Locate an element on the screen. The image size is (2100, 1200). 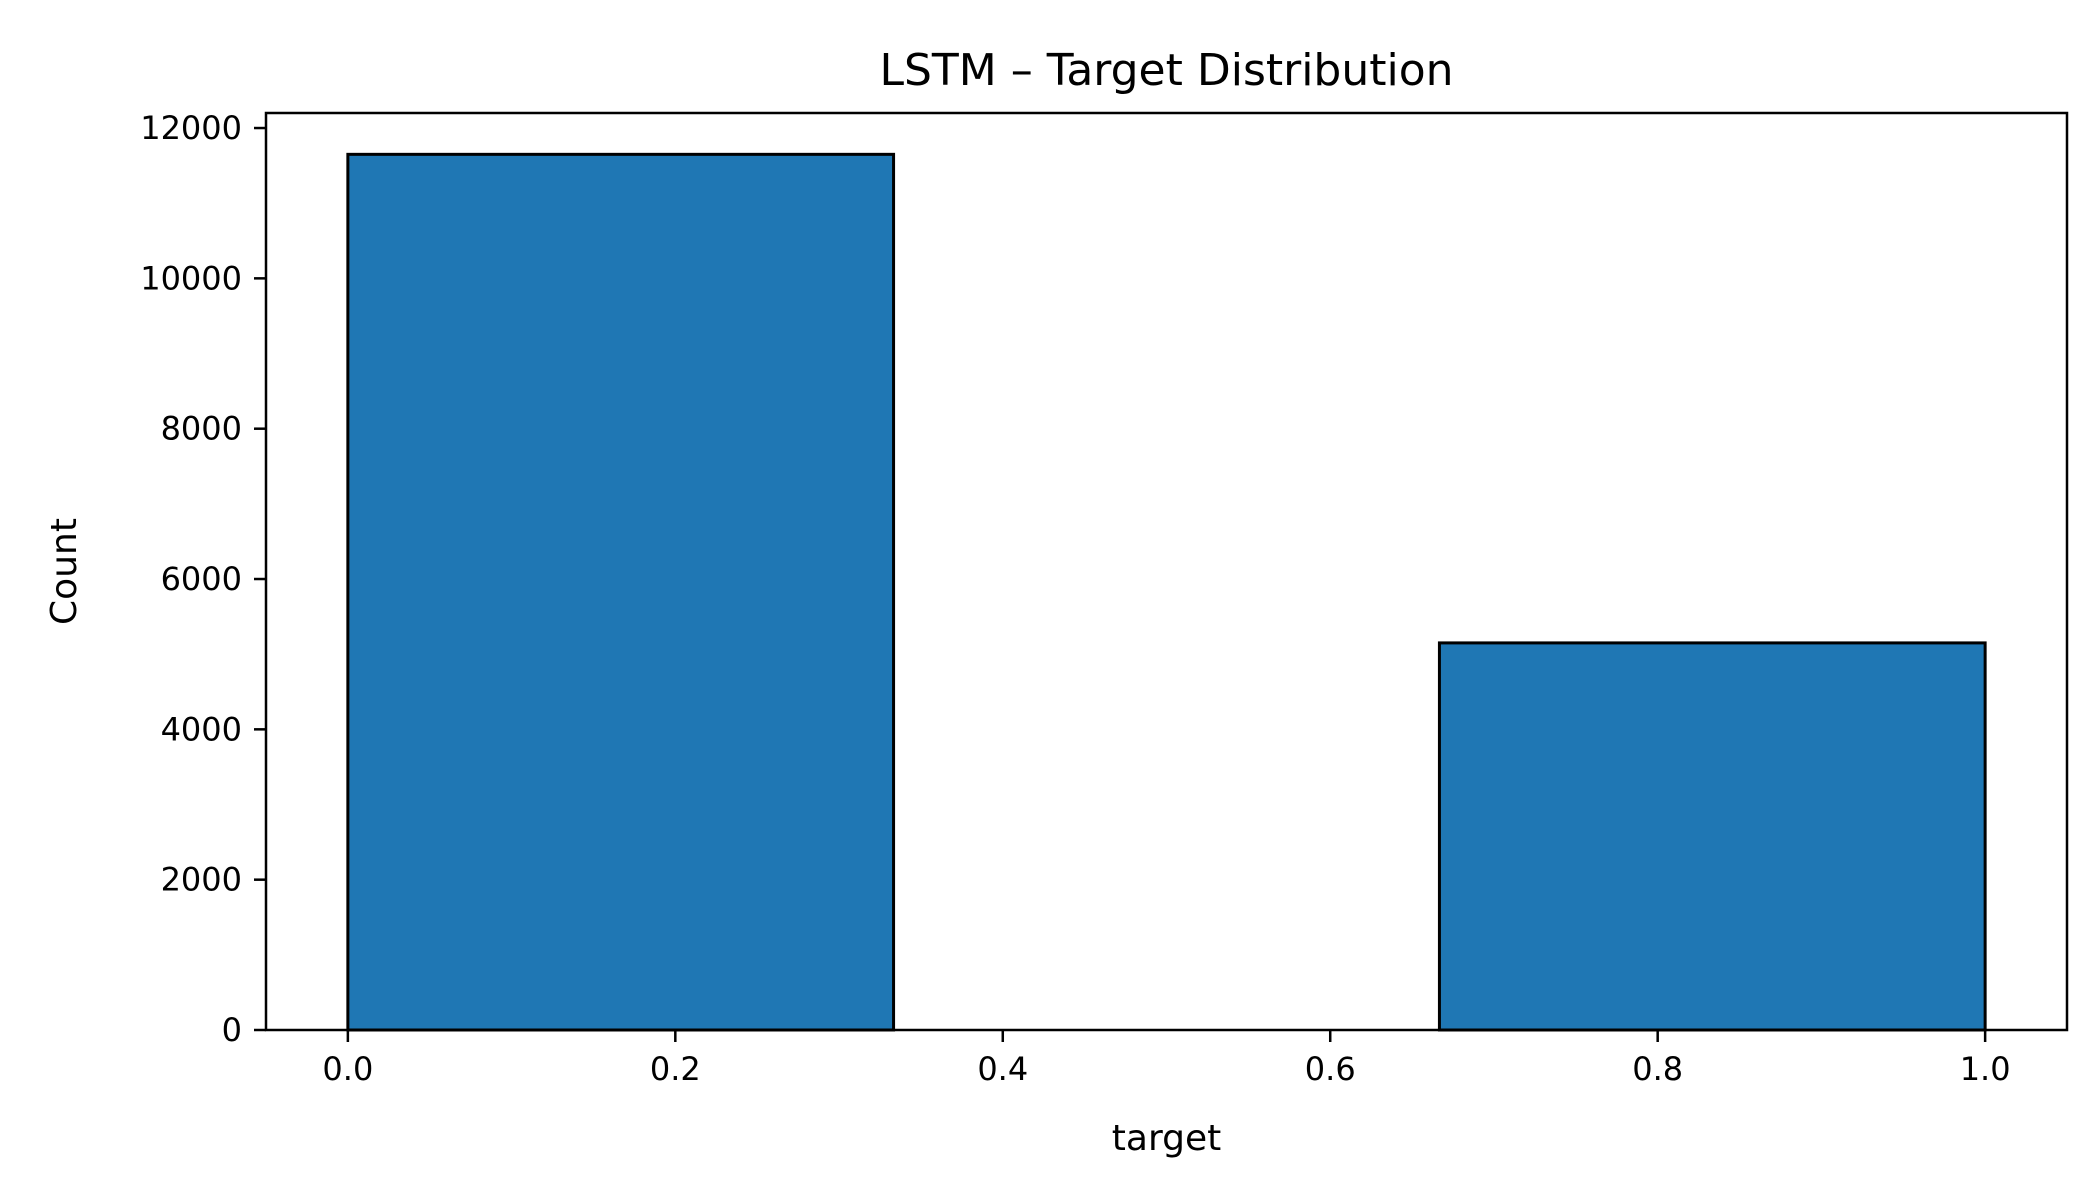
y-tick-label: 8000 is located at coordinates (201, 429).